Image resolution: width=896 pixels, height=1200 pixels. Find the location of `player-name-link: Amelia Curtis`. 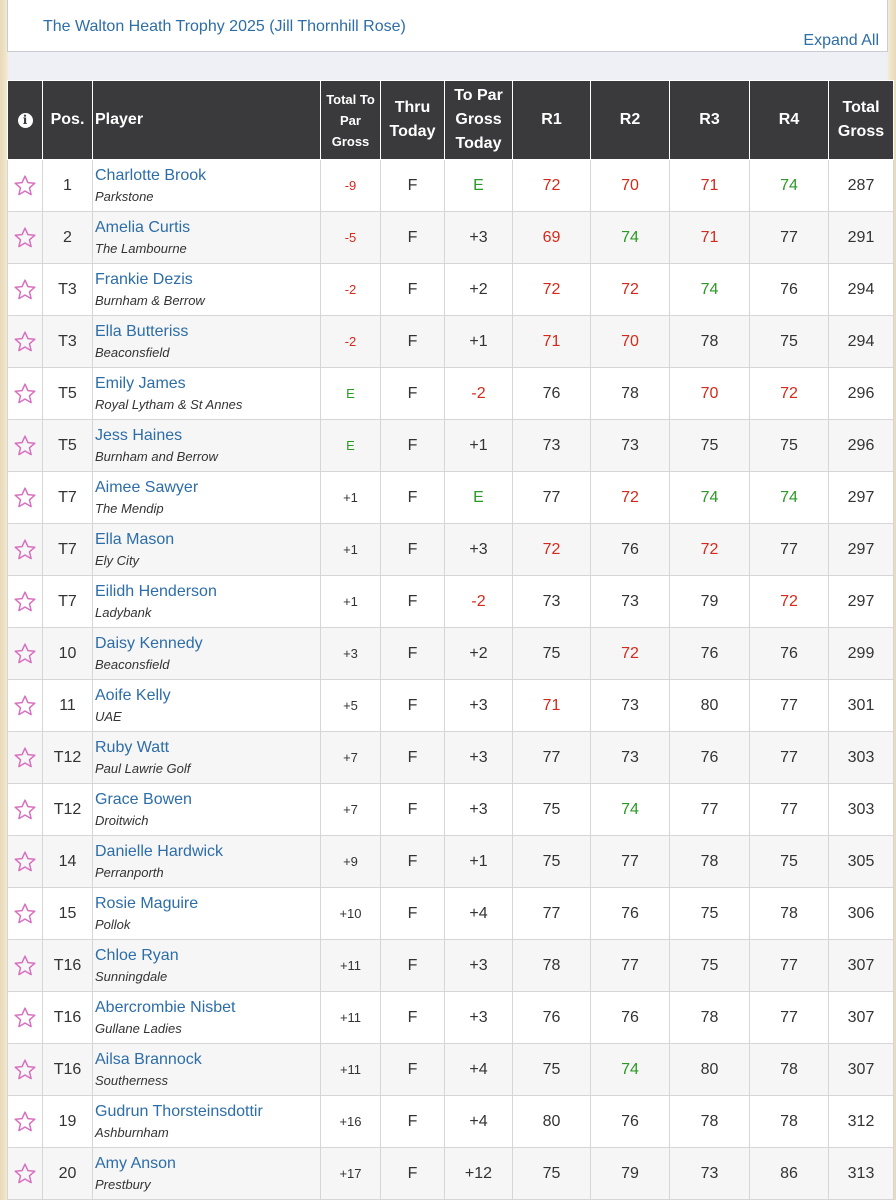

player-name-link: Amelia Curtis is located at coordinates (143, 227).